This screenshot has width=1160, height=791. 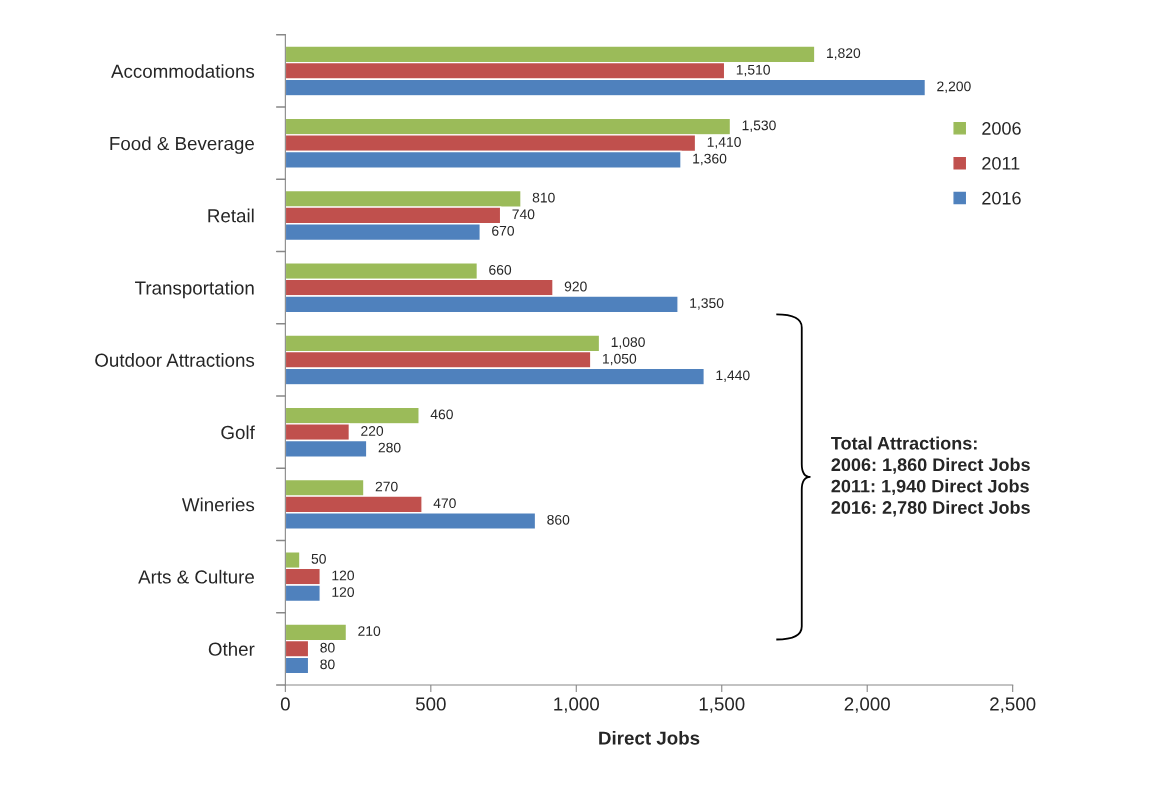 What do you see at coordinates (733, 376) in the screenshot?
I see `data-label: 1,440` at bounding box center [733, 376].